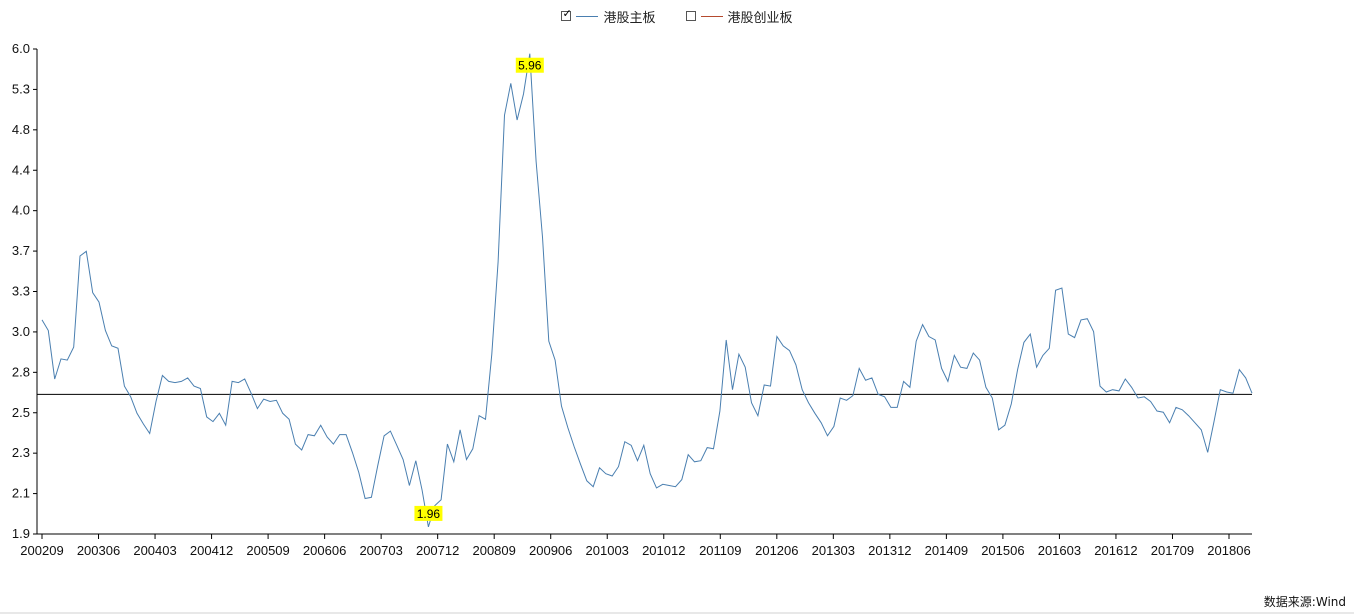  I want to click on x-tick-label: 201409, so click(946, 550).